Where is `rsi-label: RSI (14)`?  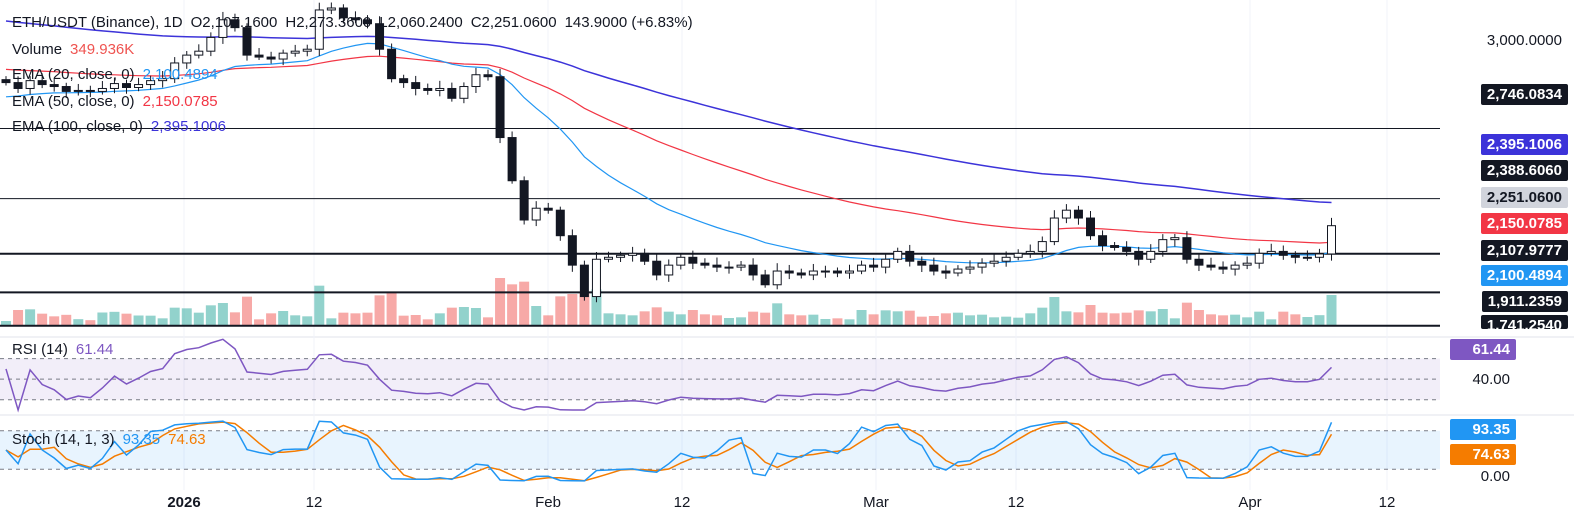
rsi-label: RSI (14) is located at coordinates (40, 349).